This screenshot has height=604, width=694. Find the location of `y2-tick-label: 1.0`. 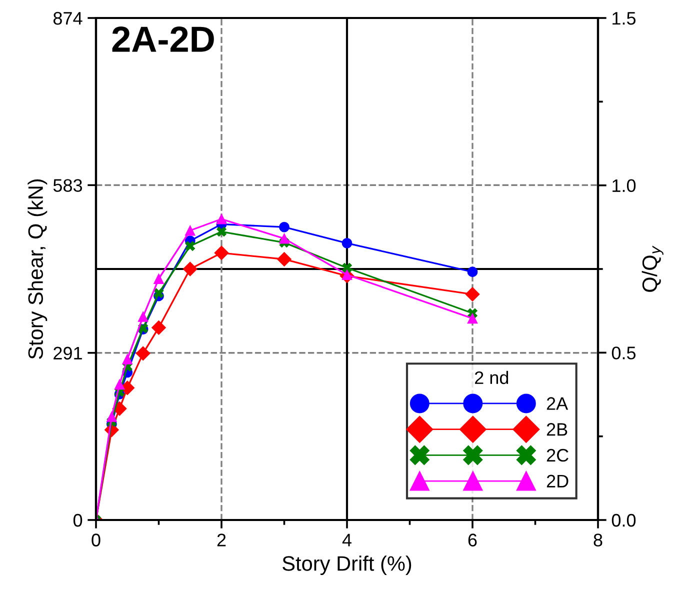

y2-tick-label: 1.0 is located at coordinates (624, 185).